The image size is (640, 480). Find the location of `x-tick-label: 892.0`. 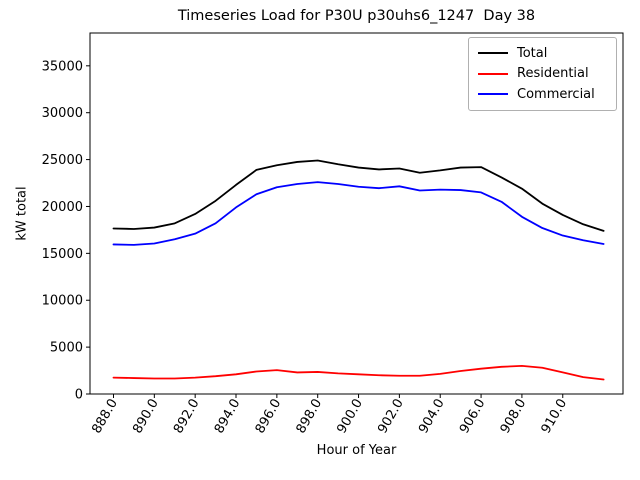

x-tick-label: 892.0 is located at coordinates (187, 417).